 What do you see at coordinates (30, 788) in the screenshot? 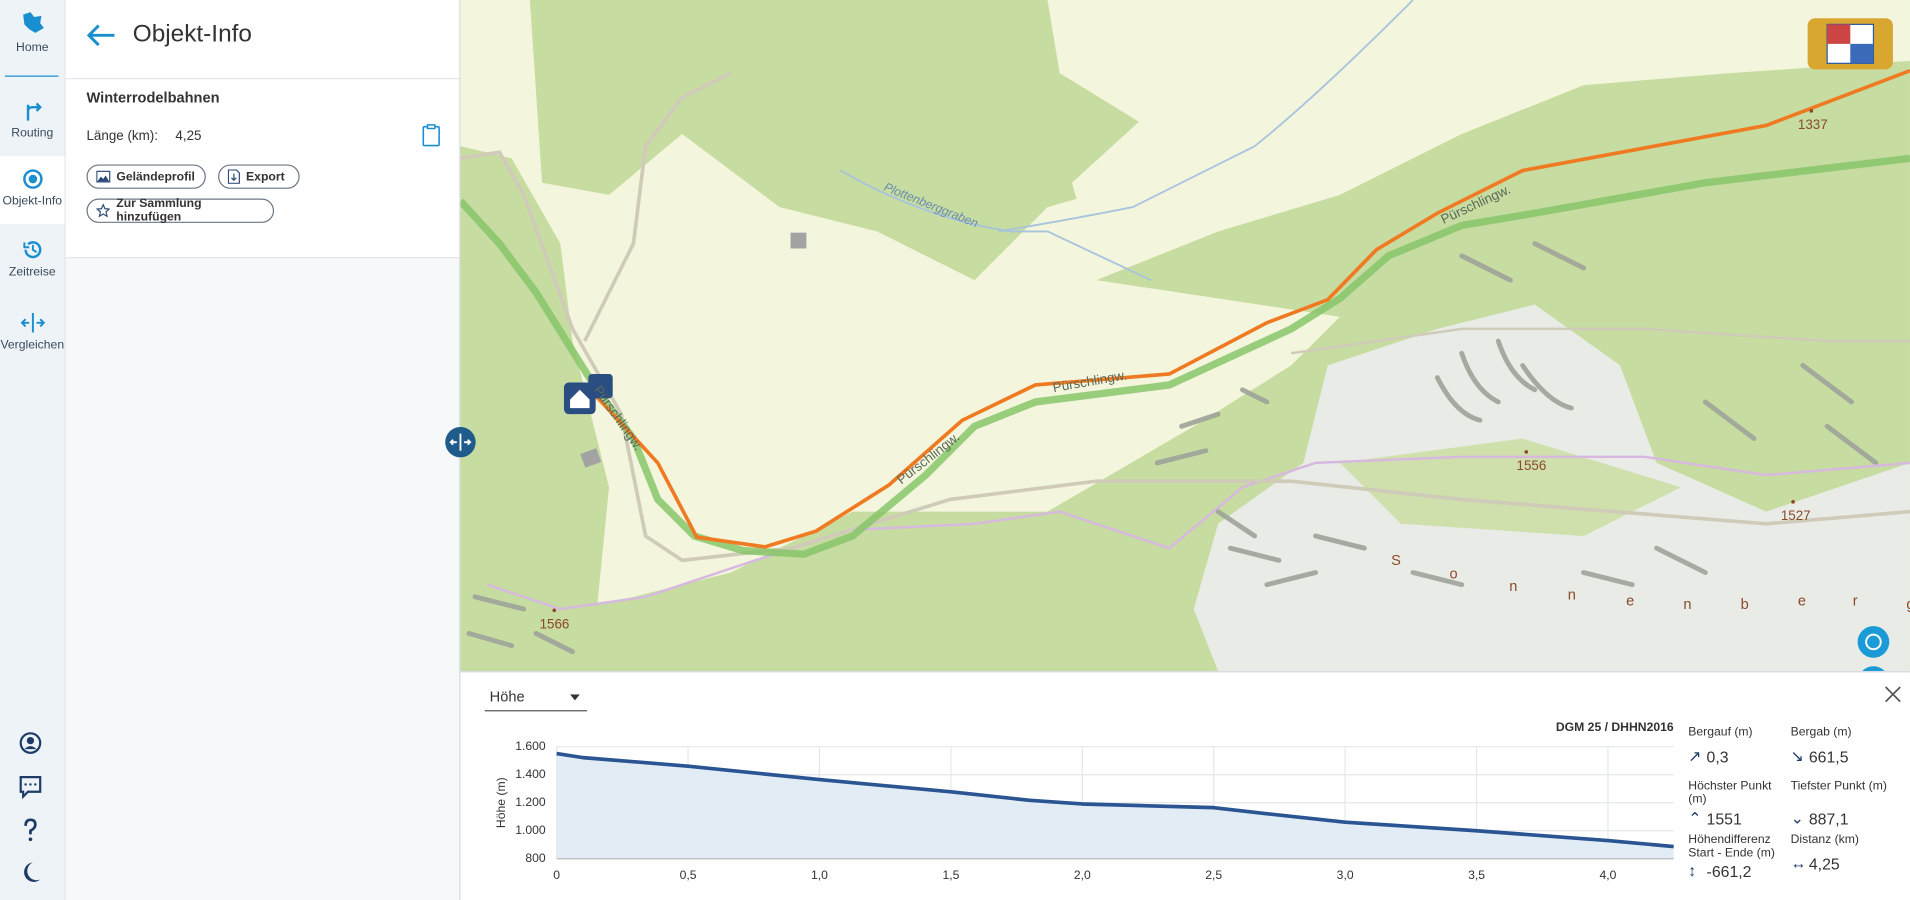
I see `feedback-icon` at bounding box center [30, 788].